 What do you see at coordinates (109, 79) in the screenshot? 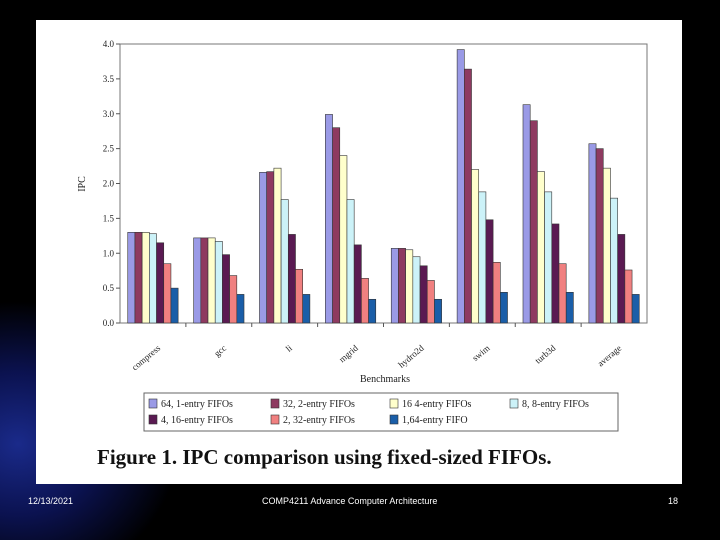
I see `y-tick-label: 3.5` at bounding box center [109, 79].